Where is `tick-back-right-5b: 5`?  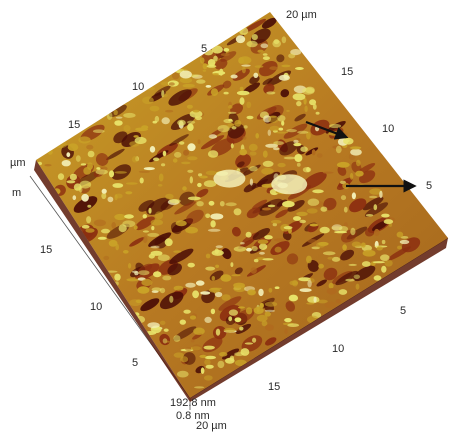 tick-back-right-5b: 5 is located at coordinates (429, 186).